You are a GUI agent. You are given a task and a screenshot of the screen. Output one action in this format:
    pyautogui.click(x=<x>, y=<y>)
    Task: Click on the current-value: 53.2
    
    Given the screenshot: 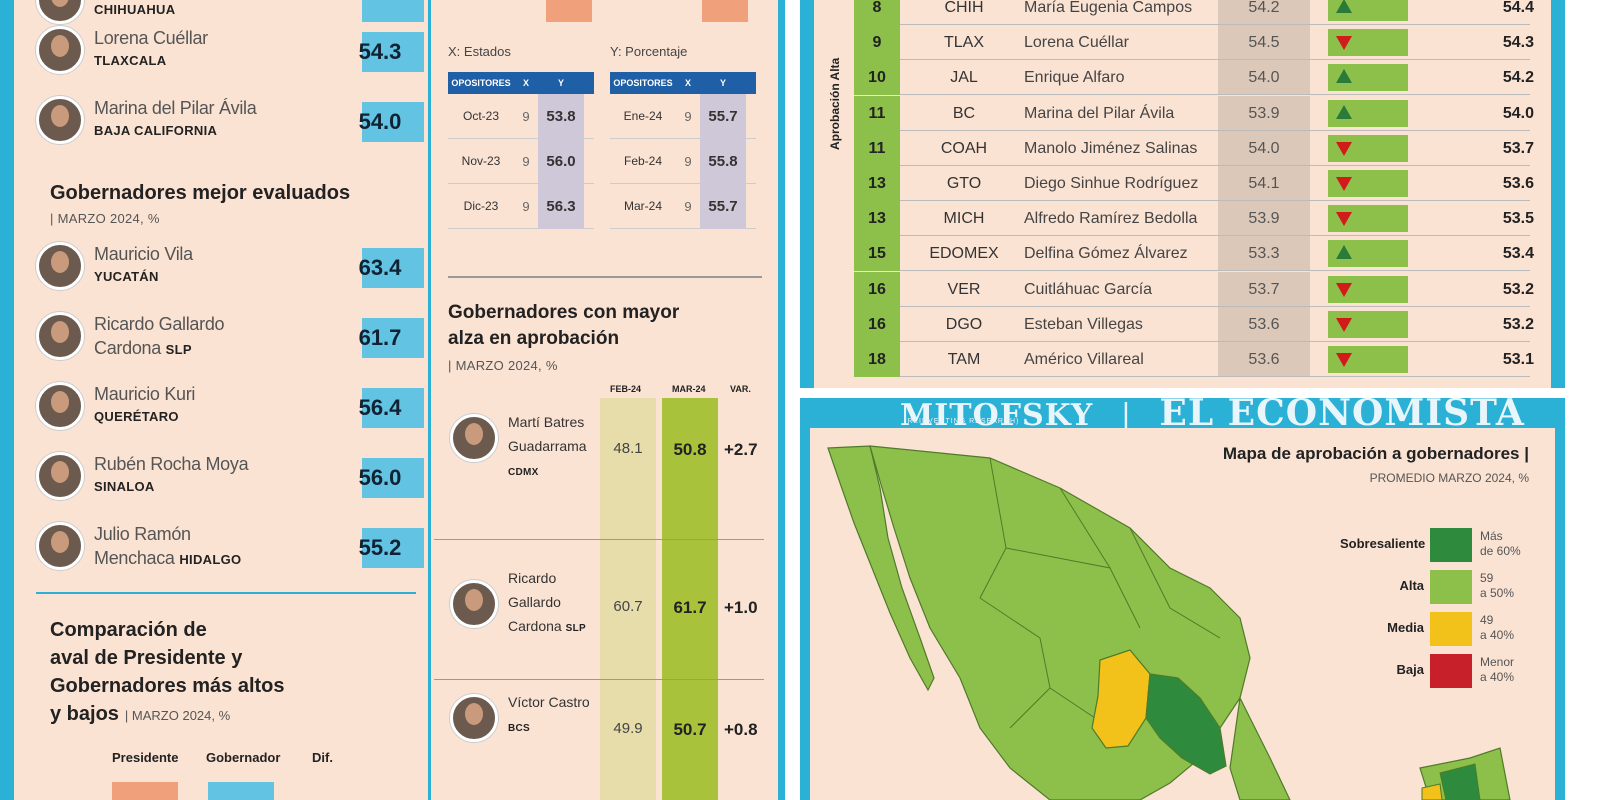 What is the action you would take?
    pyautogui.click(x=1518, y=324)
    